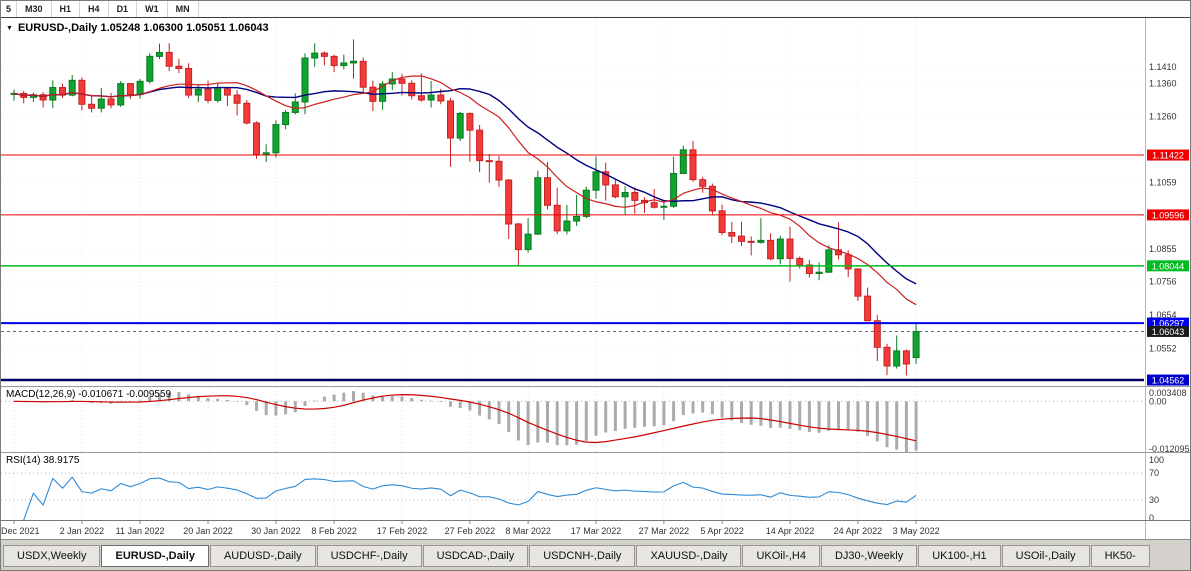 The height and width of the screenshot is (571, 1191). What do you see at coordinates (722, 531) in the screenshot?
I see `svg-text: 5 Apr 2022` at bounding box center [722, 531].